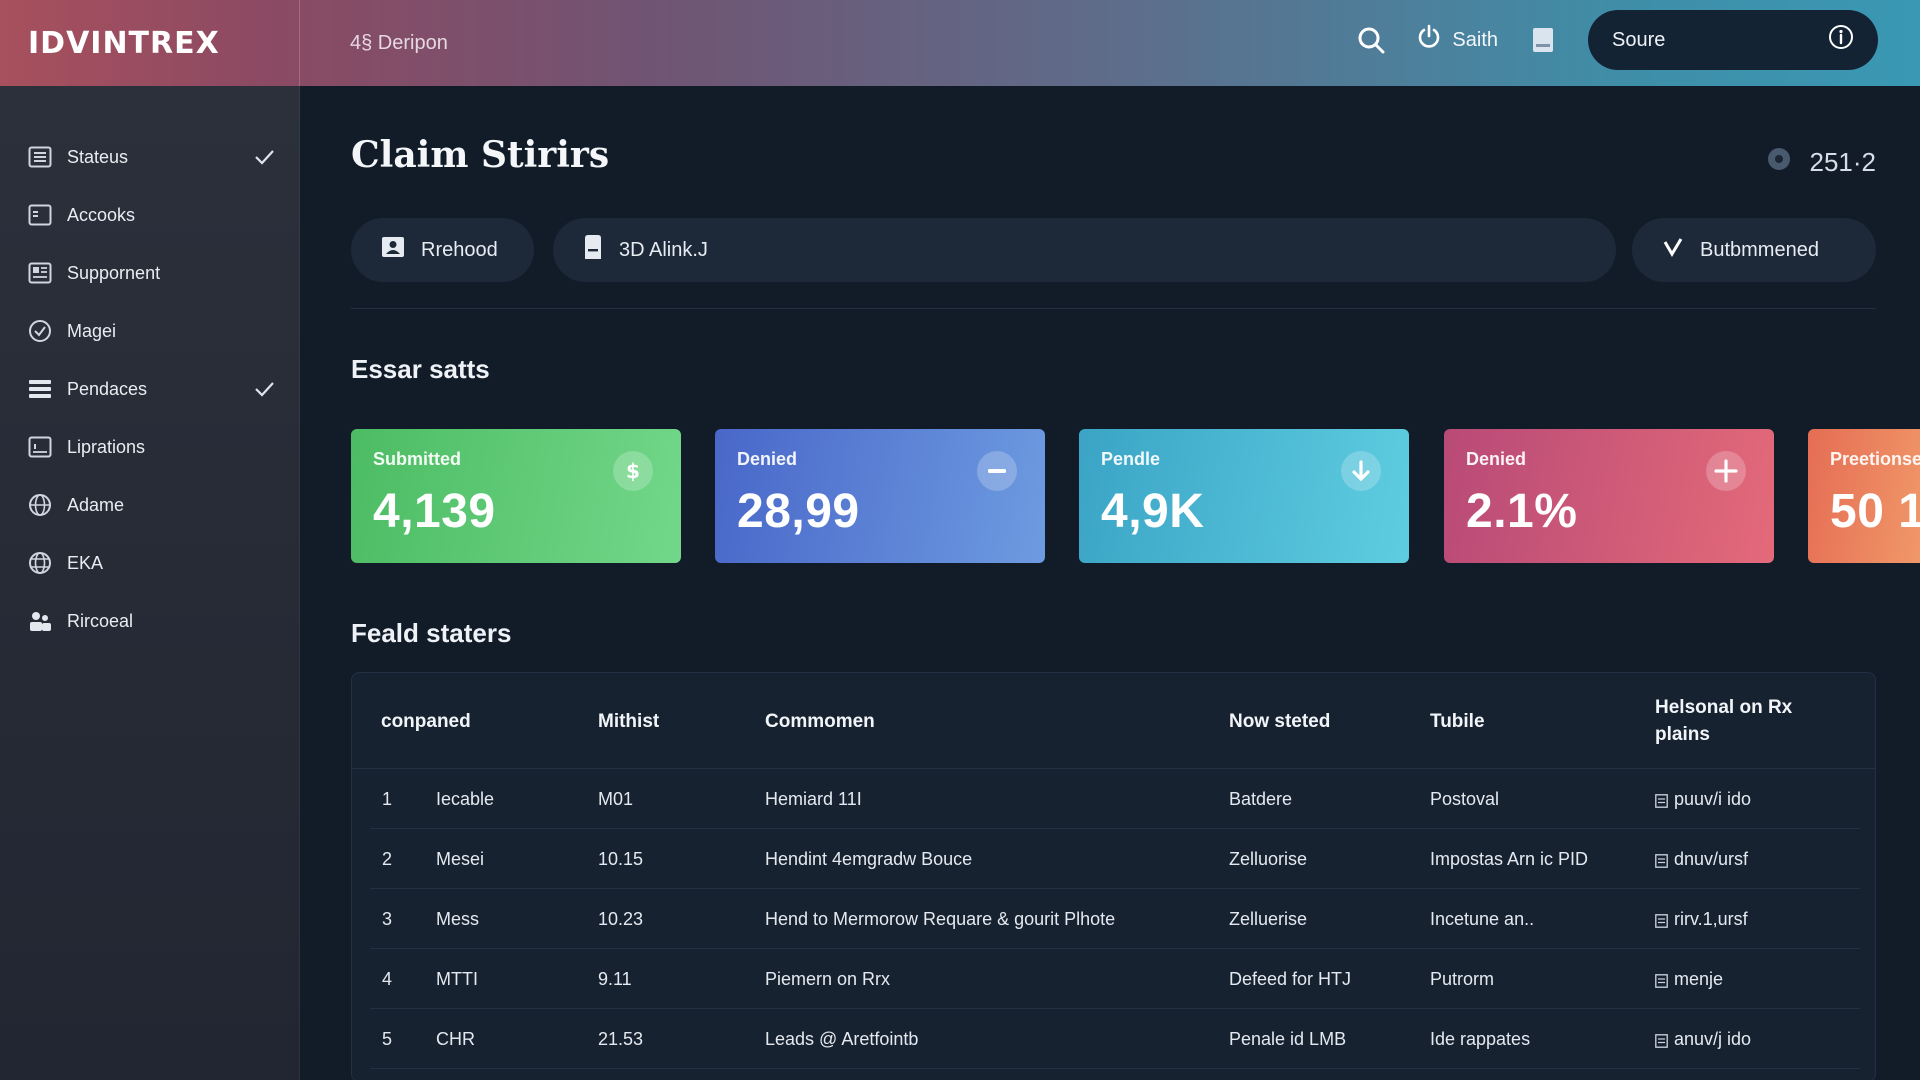 The image size is (1920, 1080). Describe the element at coordinates (1711, 858) in the screenshot. I see `plan-text: dnuv/ursf` at that location.